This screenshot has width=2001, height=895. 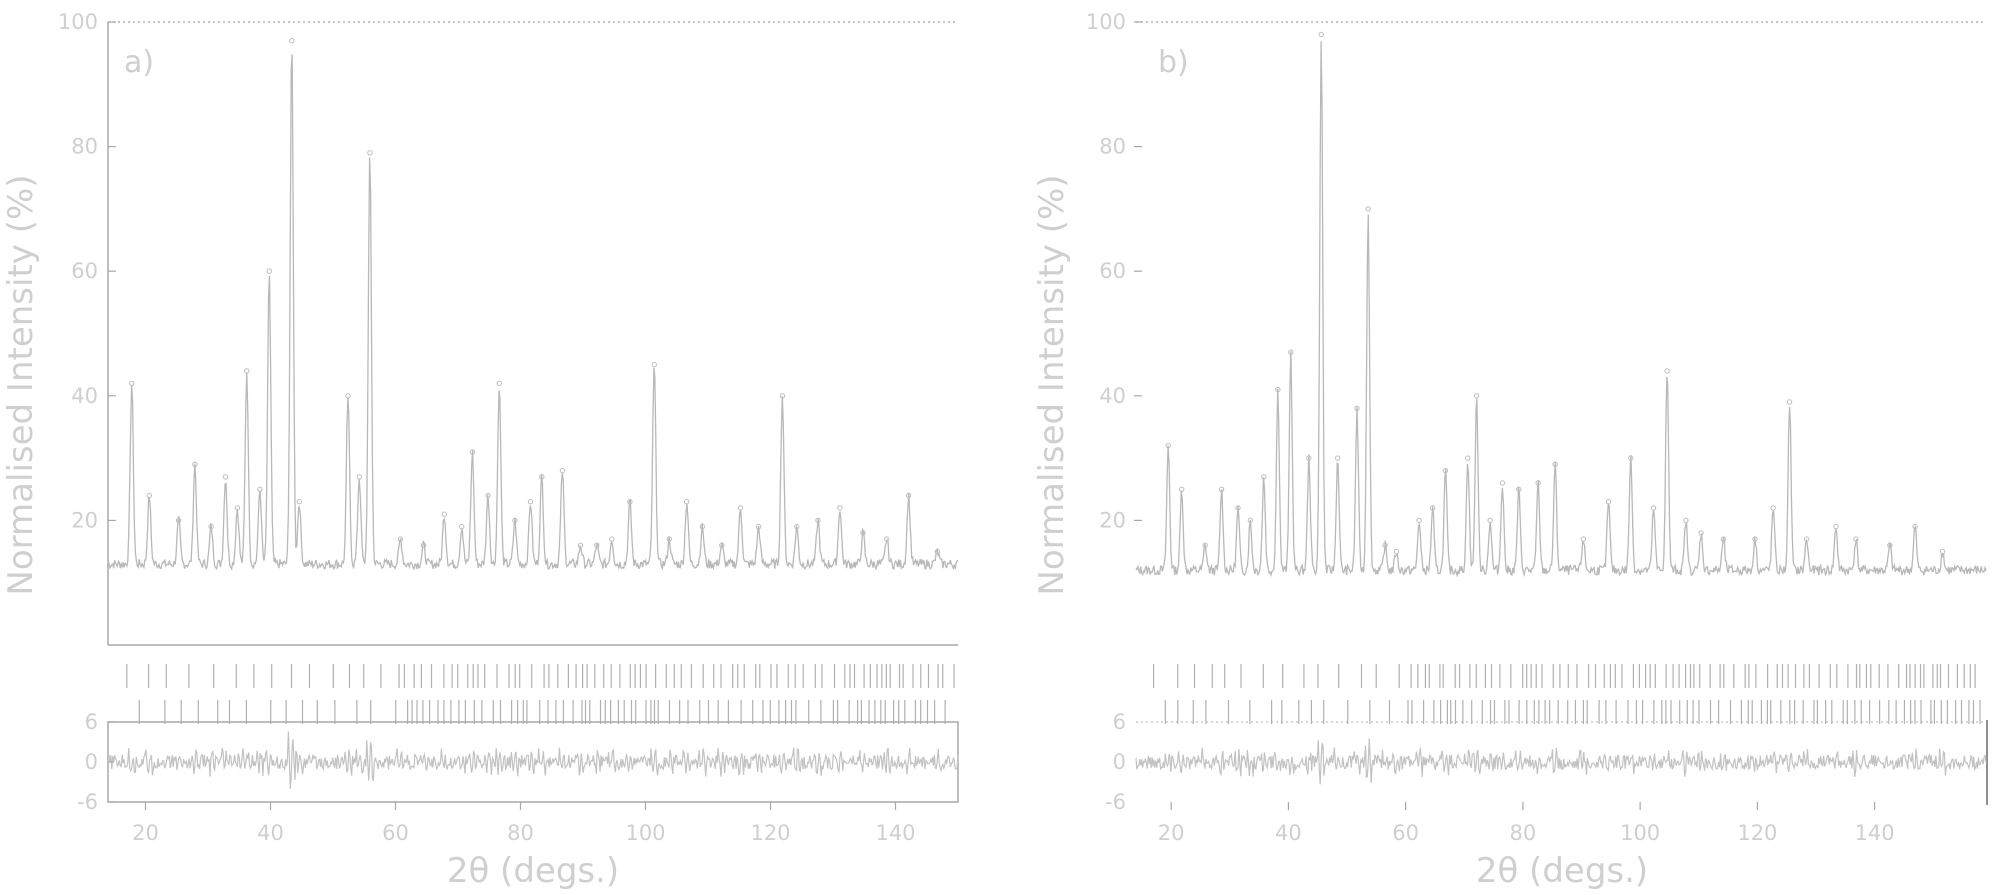 What do you see at coordinates (21, 384) in the screenshot?
I see `panel-a-y-axis-title: Normalised Intensity (%)` at bounding box center [21, 384].